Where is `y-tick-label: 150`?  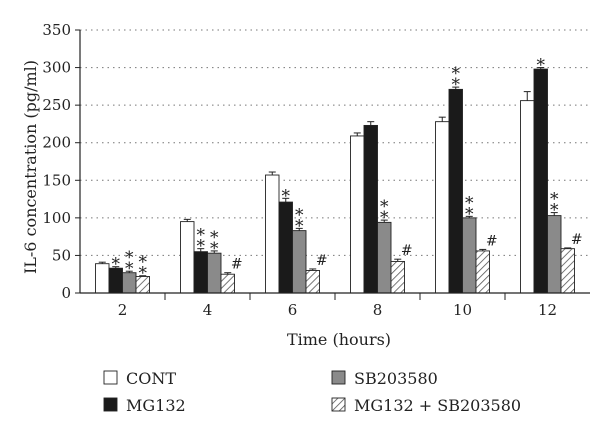 y-tick-label: 150 is located at coordinates (56, 180).